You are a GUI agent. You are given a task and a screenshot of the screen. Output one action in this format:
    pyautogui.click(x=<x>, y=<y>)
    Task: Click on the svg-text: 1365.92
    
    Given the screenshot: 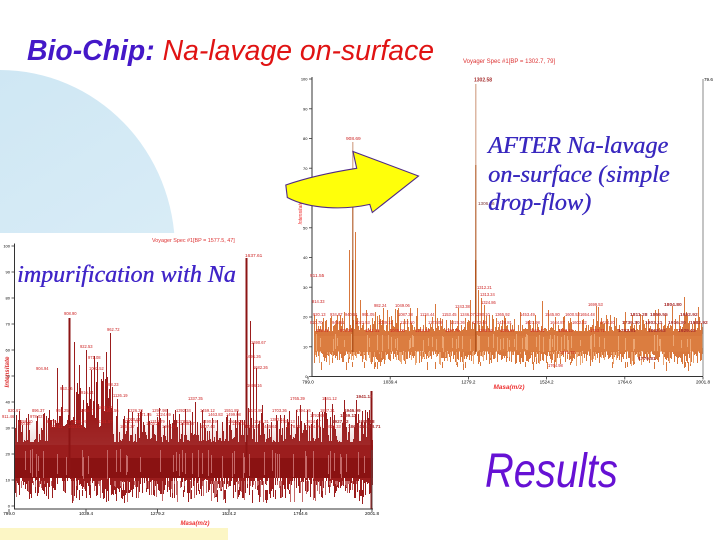 What is the action you would take?
    pyautogui.click(x=503, y=314)
    